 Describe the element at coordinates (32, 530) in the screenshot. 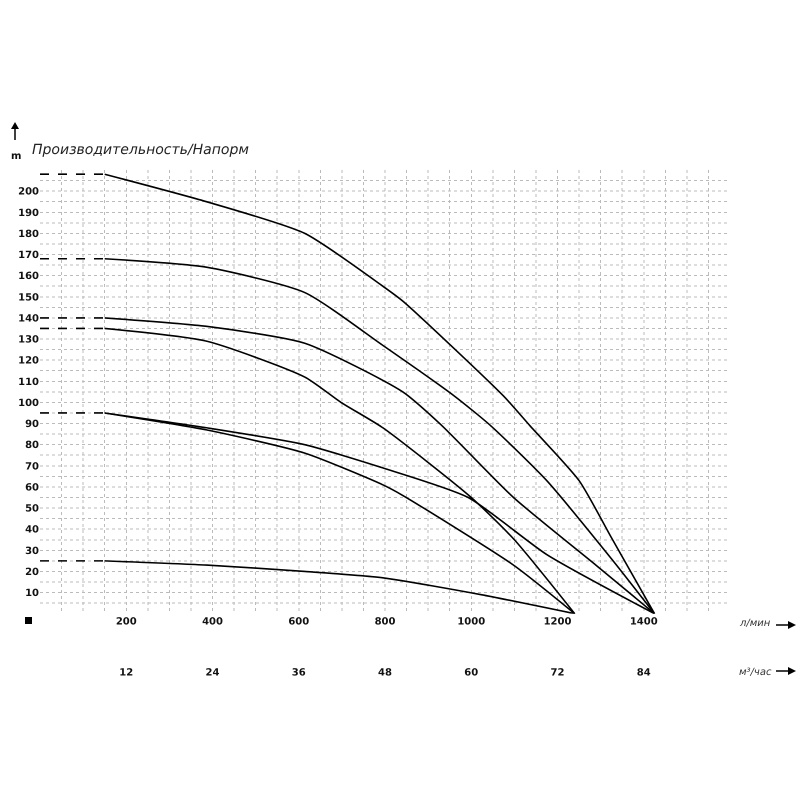

I see `y-tick-label: 40` at that location.